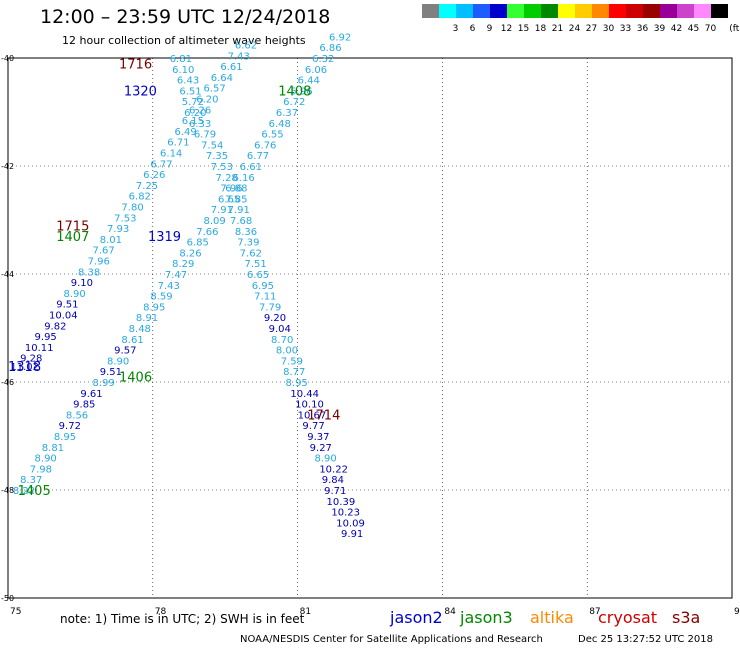 This screenshot has width=740, height=650. What do you see at coordinates (325, 459) in the screenshot?
I see `wave-height-point: 8.90` at bounding box center [325, 459].